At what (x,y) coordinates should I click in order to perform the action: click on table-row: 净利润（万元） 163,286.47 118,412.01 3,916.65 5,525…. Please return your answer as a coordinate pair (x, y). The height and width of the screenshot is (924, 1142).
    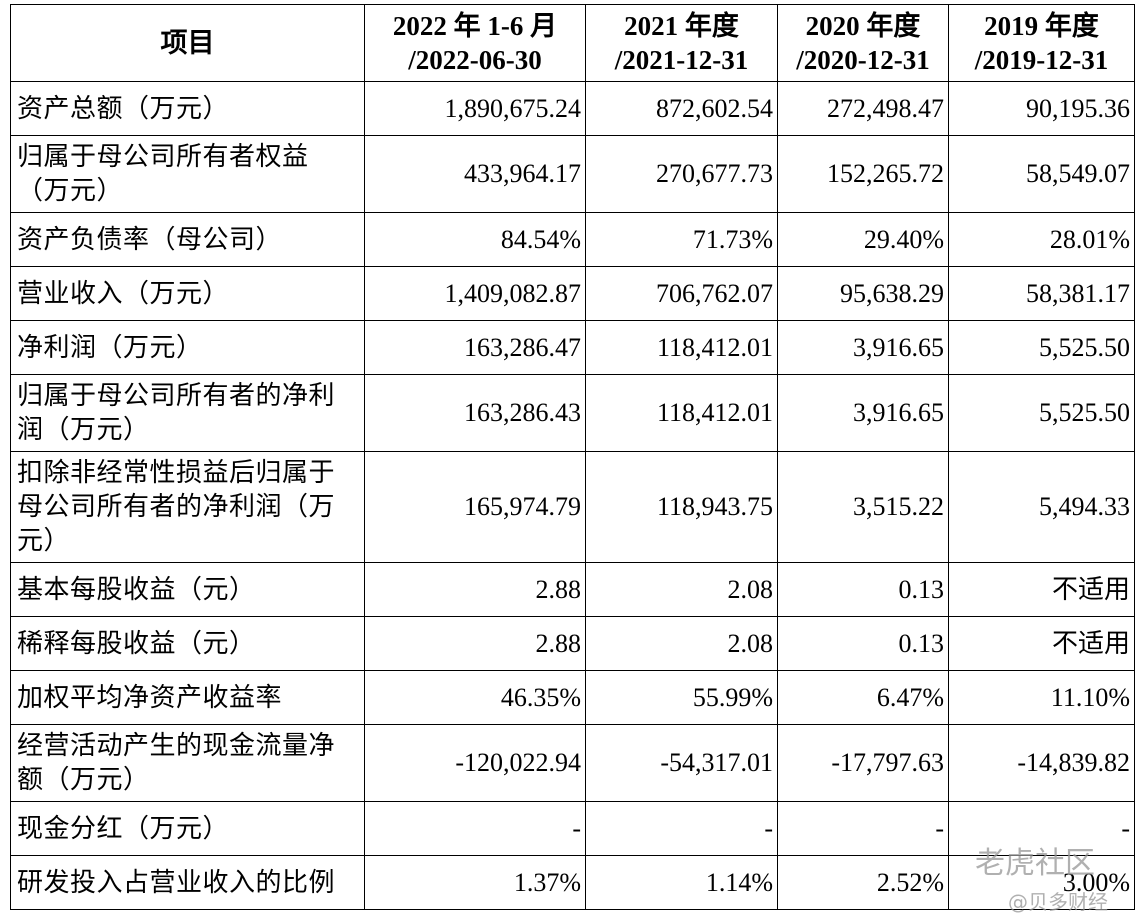
    Looking at the image, I should click on (572, 347).